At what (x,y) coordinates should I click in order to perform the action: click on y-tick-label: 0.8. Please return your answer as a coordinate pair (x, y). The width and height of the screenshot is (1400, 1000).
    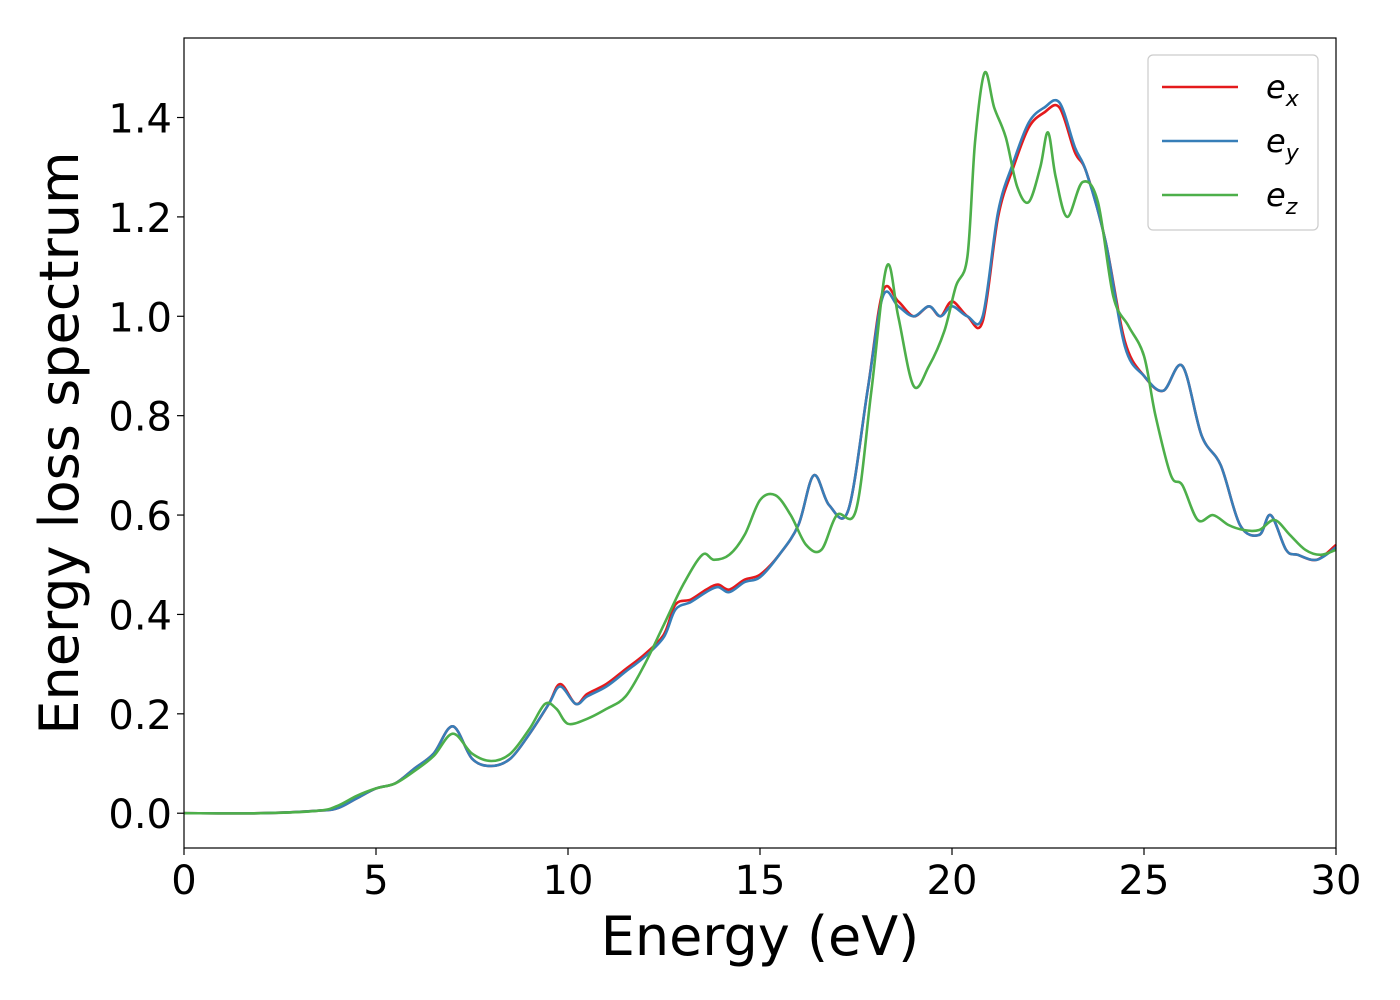
    Looking at the image, I should click on (140, 418).